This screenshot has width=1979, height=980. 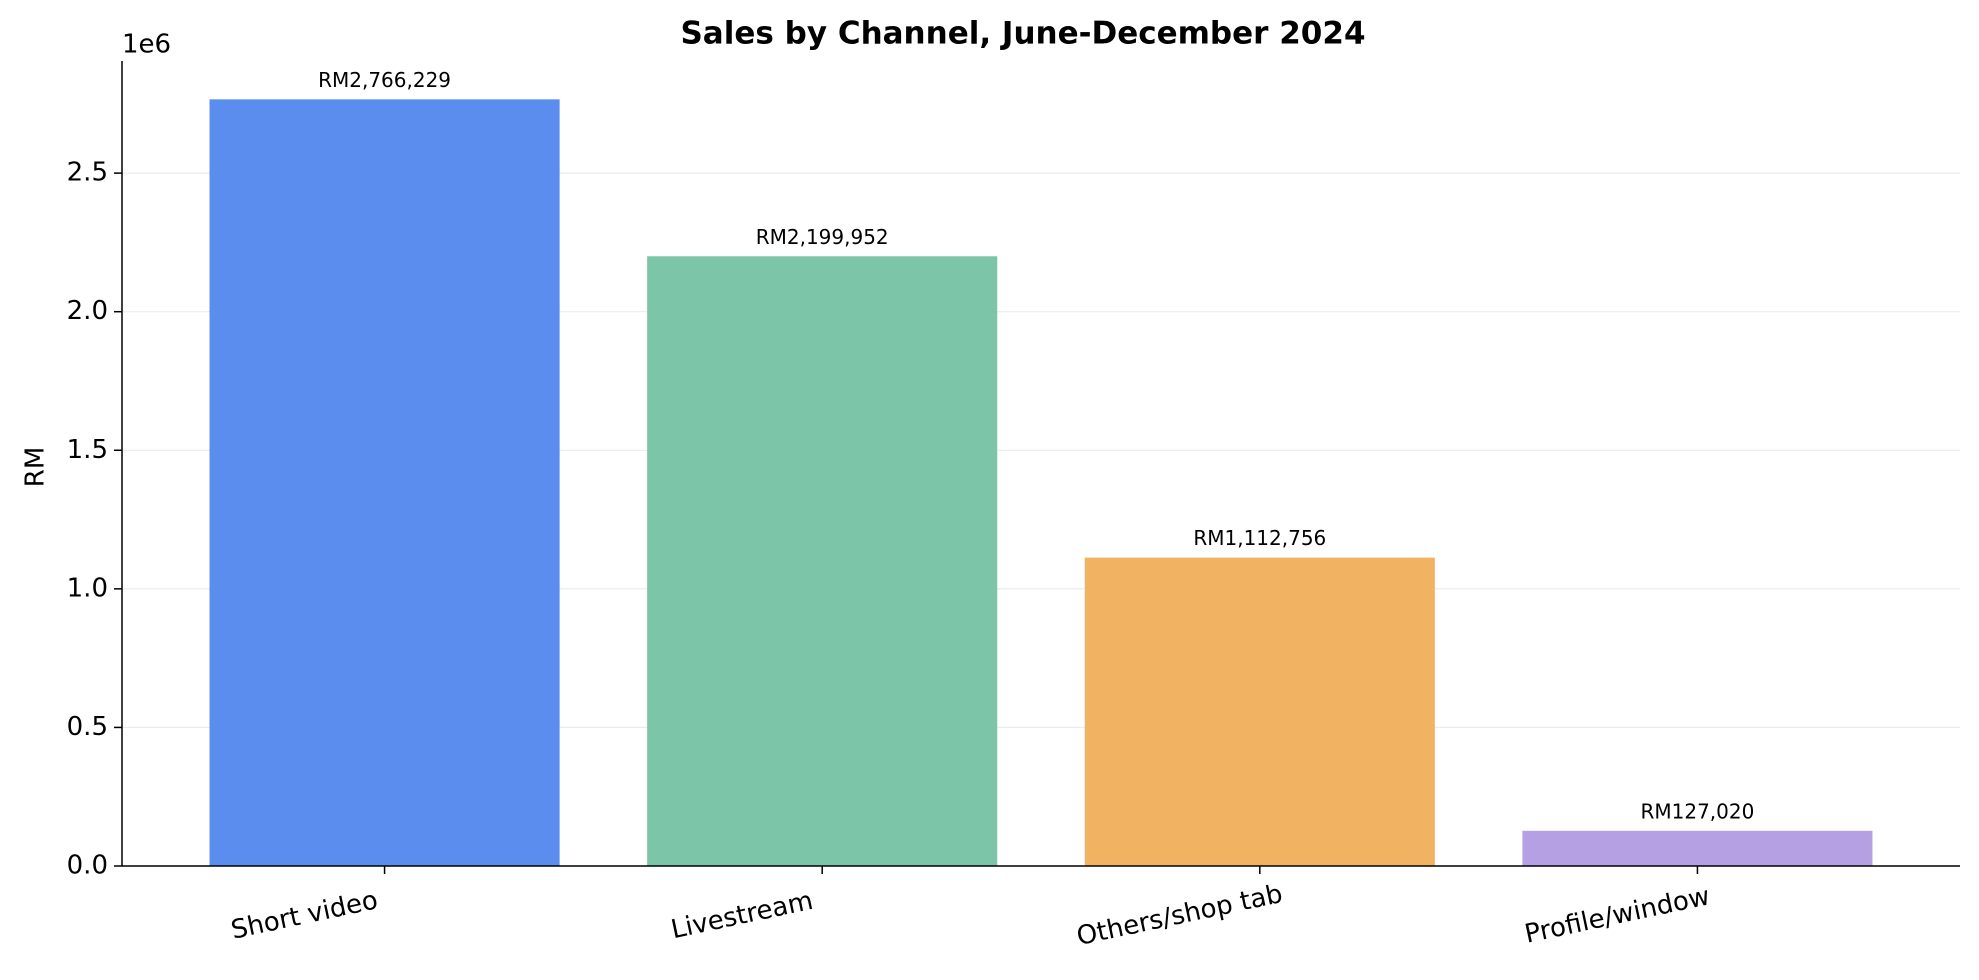 I want to click on x-tick-label: Profile/window, so click(x=1617, y=915).